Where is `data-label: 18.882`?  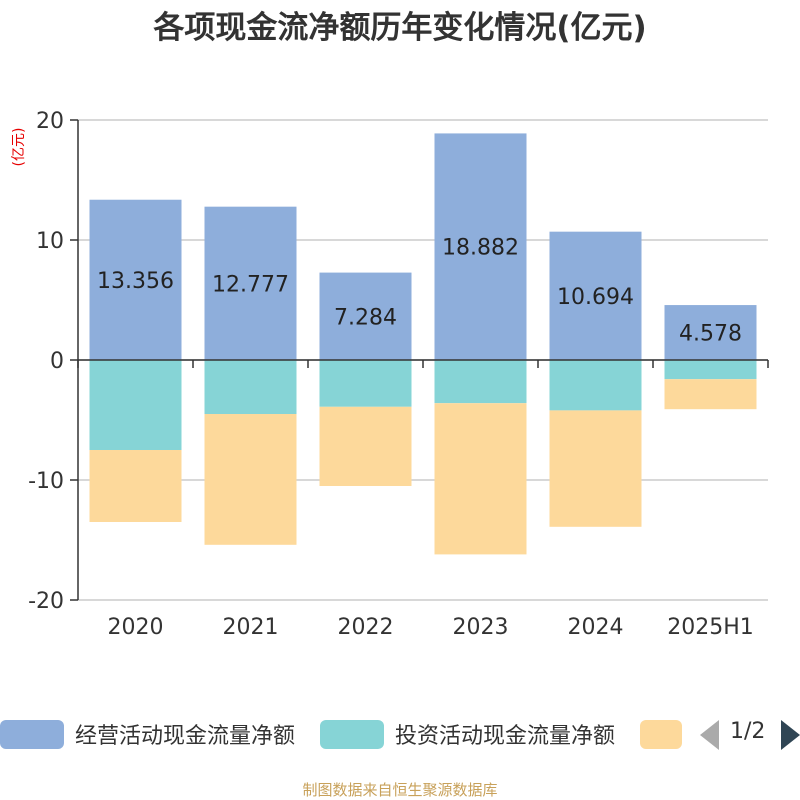
data-label: 18.882 is located at coordinates (480, 248).